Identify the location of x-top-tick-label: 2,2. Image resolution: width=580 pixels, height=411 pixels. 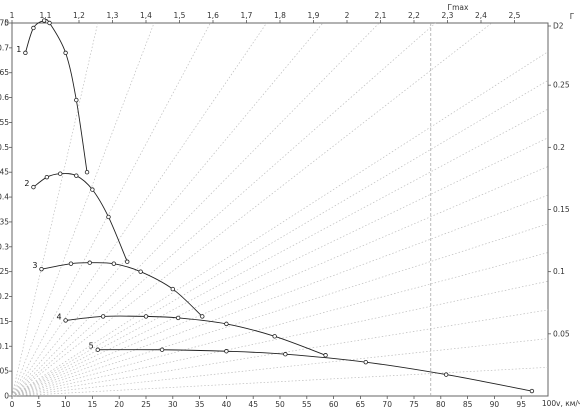
(414, 15).